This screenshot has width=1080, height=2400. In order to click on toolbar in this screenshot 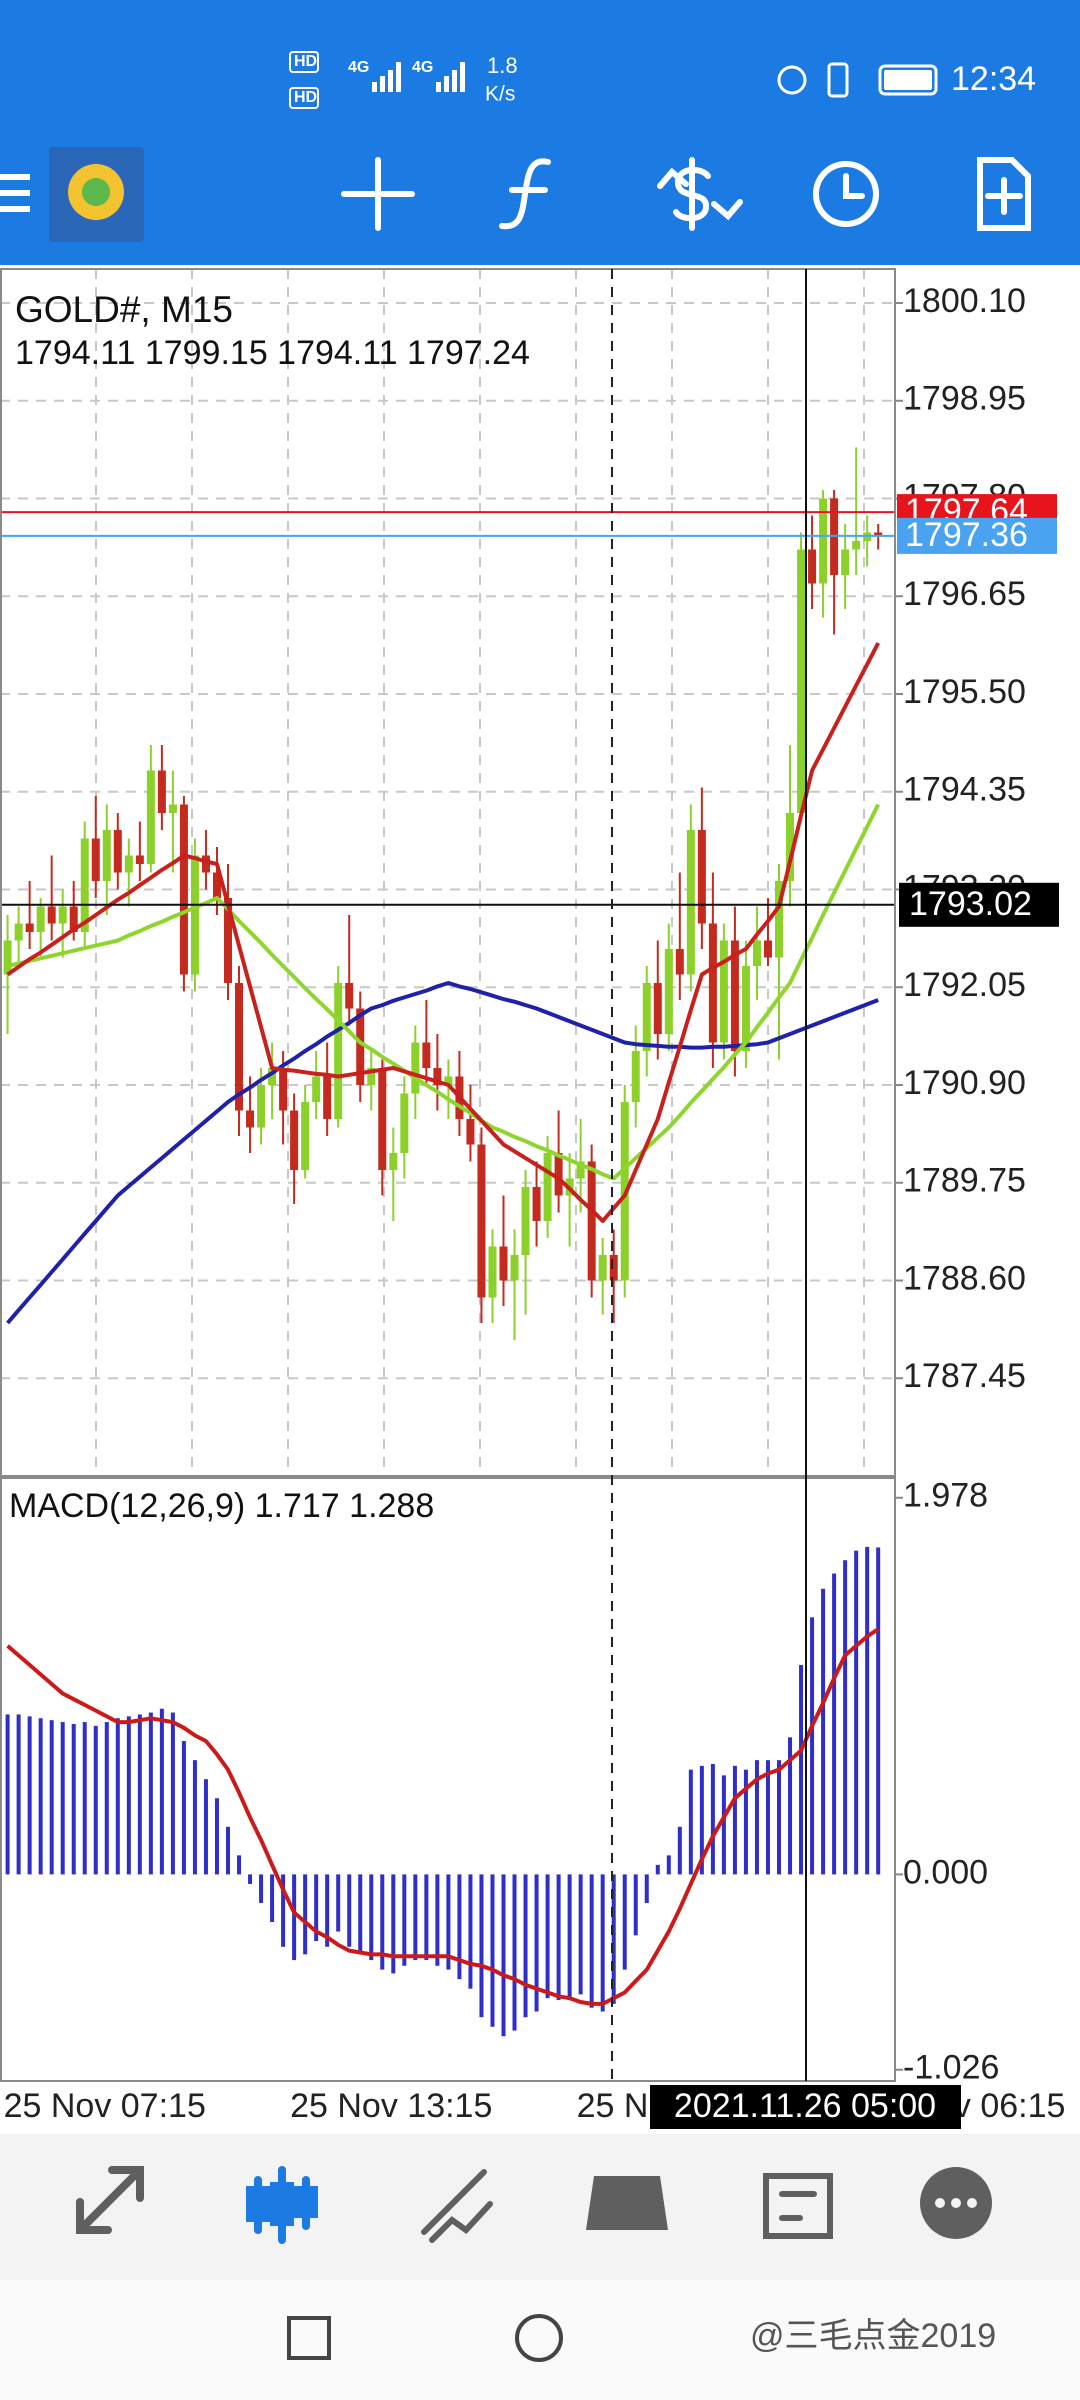, I will do `click(515, 194)`.